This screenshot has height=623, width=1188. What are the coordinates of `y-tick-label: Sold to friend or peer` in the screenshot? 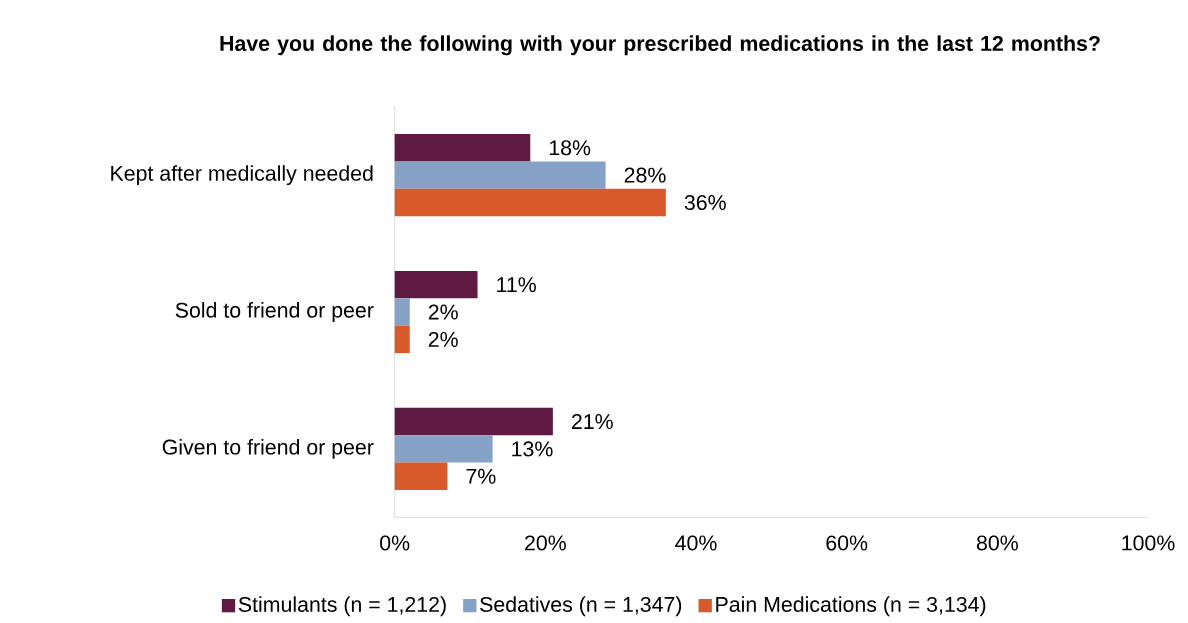 It's located at (274, 312).